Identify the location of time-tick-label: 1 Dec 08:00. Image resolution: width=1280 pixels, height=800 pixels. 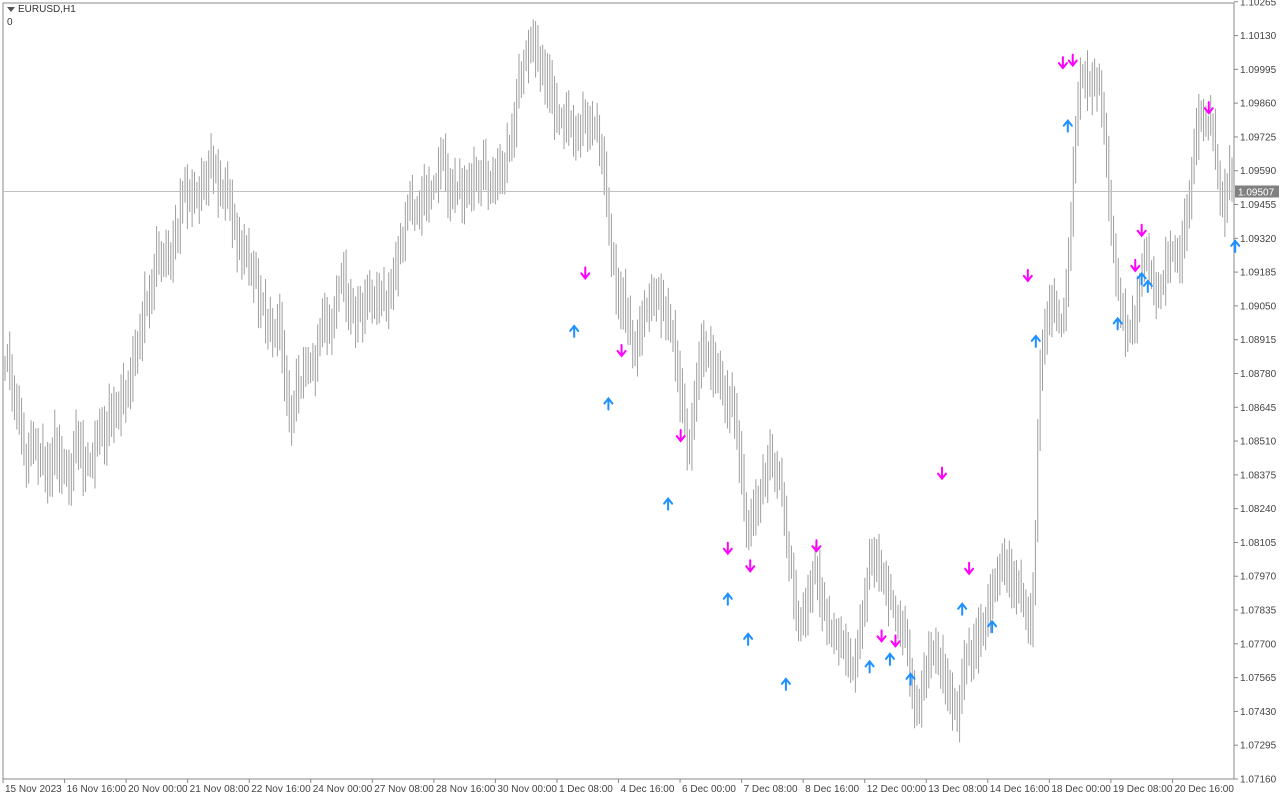
(586, 789).